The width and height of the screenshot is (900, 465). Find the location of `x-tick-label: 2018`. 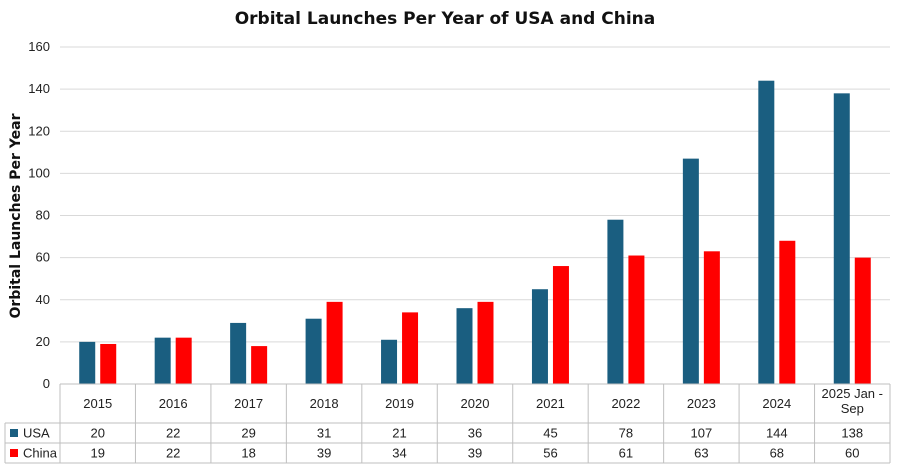

x-tick-label: 2018 is located at coordinates (324, 403).